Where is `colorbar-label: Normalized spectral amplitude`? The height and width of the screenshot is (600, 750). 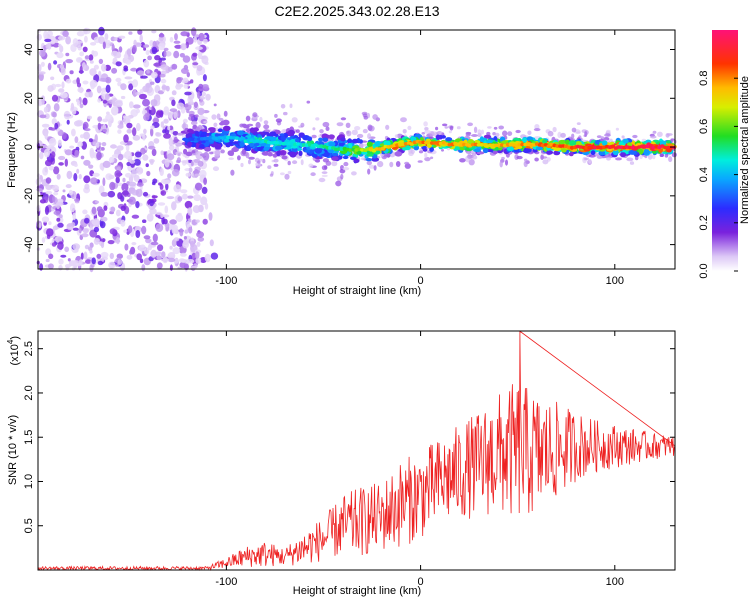 colorbar-label: Normalized spectral amplitude is located at coordinates (744, 150).